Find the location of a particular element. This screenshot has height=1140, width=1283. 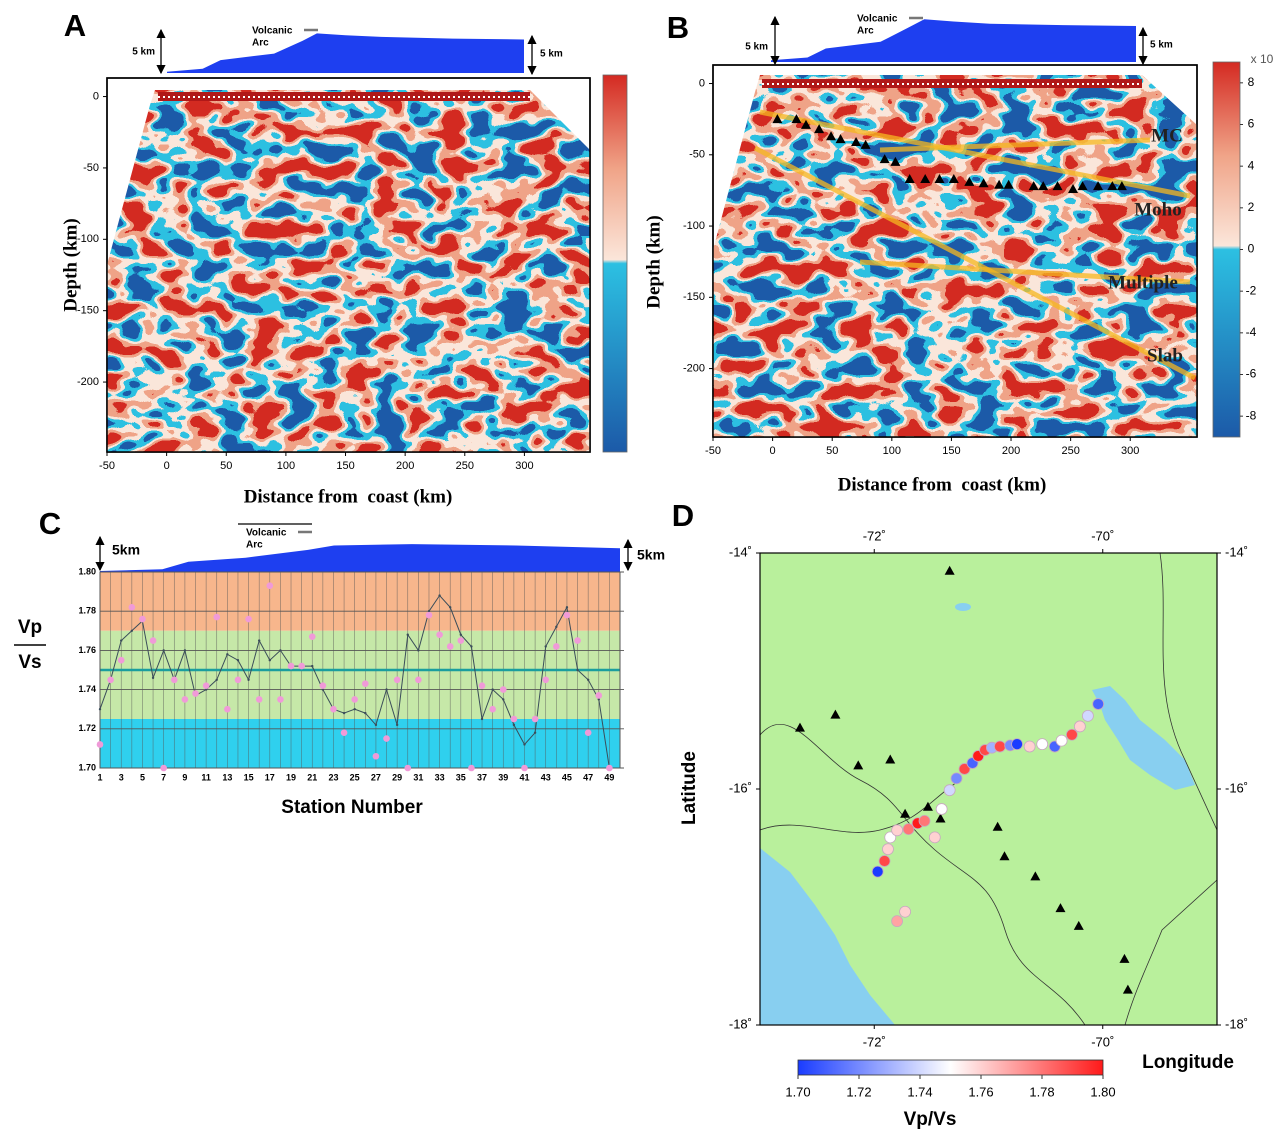

interpretation-line is located at coordinates (975, 263).